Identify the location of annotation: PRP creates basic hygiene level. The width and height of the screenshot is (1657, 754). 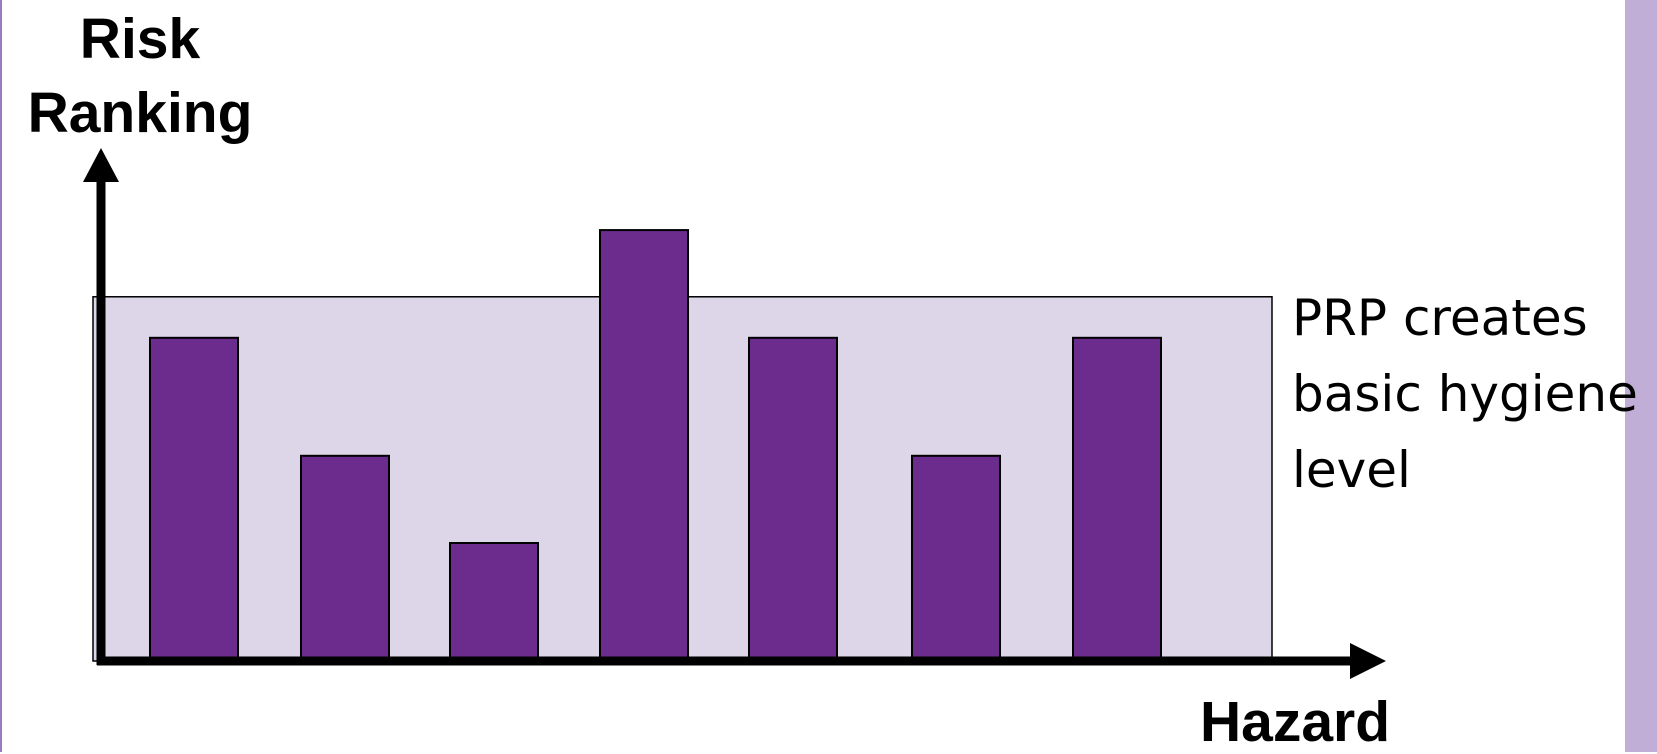
(1465, 394).